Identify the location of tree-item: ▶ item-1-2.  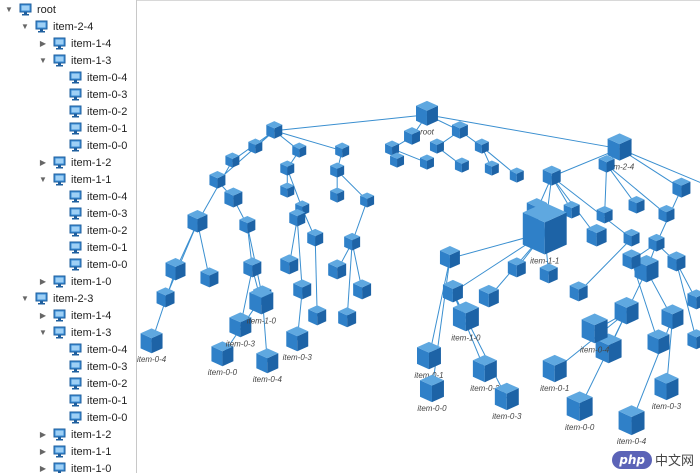
(74, 162).